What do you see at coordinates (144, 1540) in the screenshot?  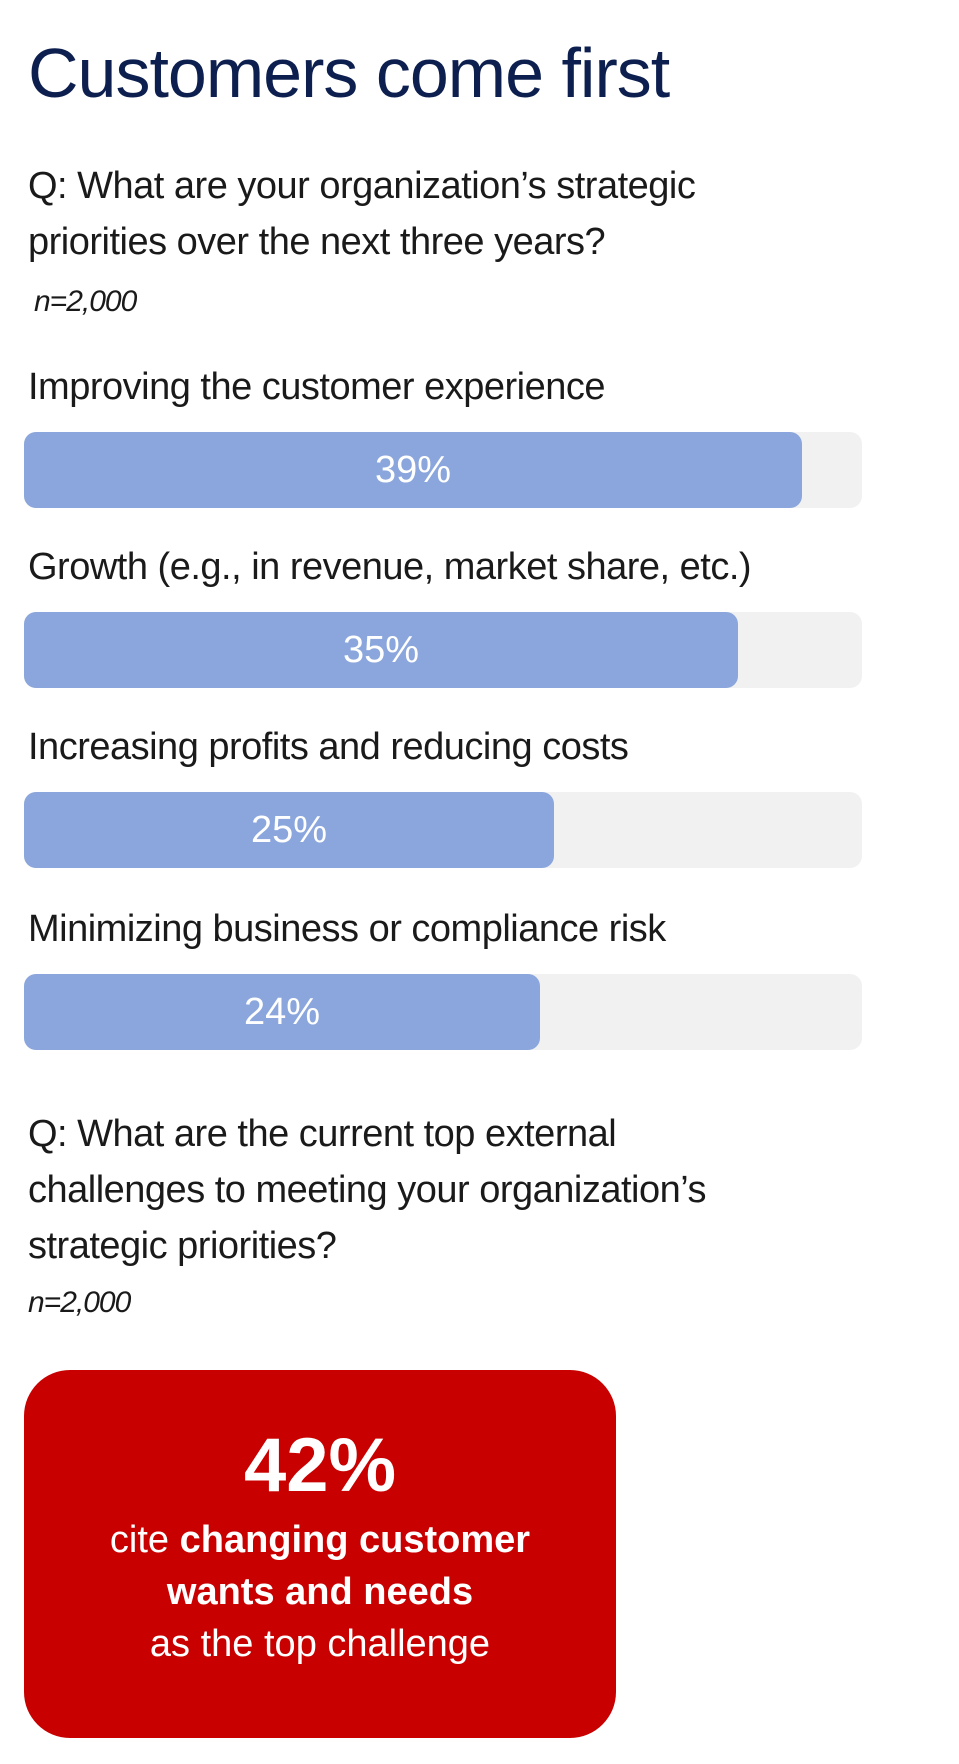 I see `callout-pre: cite` at bounding box center [144, 1540].